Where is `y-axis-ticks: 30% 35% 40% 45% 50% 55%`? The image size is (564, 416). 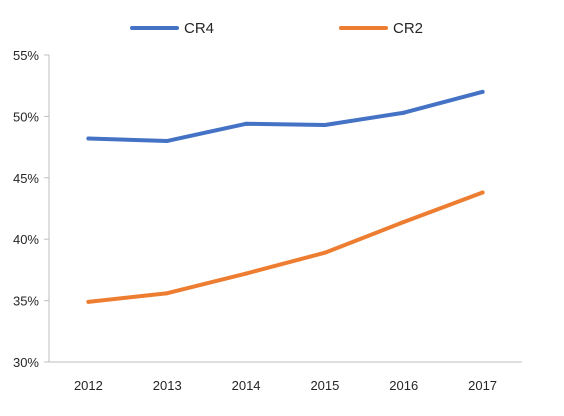
y-axis-ticks: 30% 35% 40% 45% 50% 55% is located at coordinates (31, 209).